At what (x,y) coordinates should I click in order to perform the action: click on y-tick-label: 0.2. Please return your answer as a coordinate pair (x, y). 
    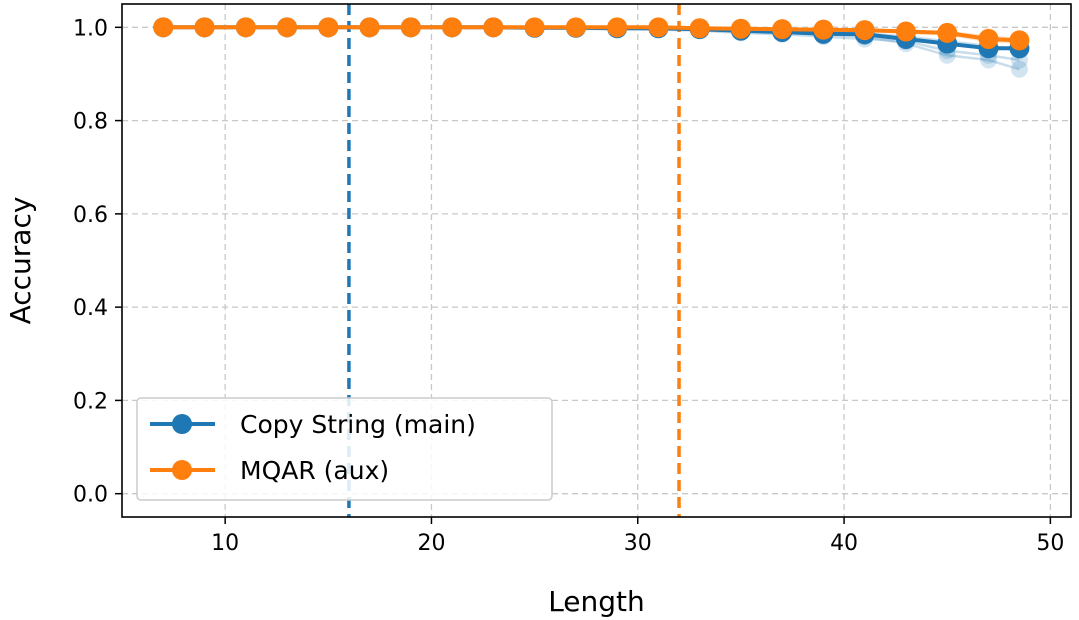
    Looking at the image, I should click on (90, 401).